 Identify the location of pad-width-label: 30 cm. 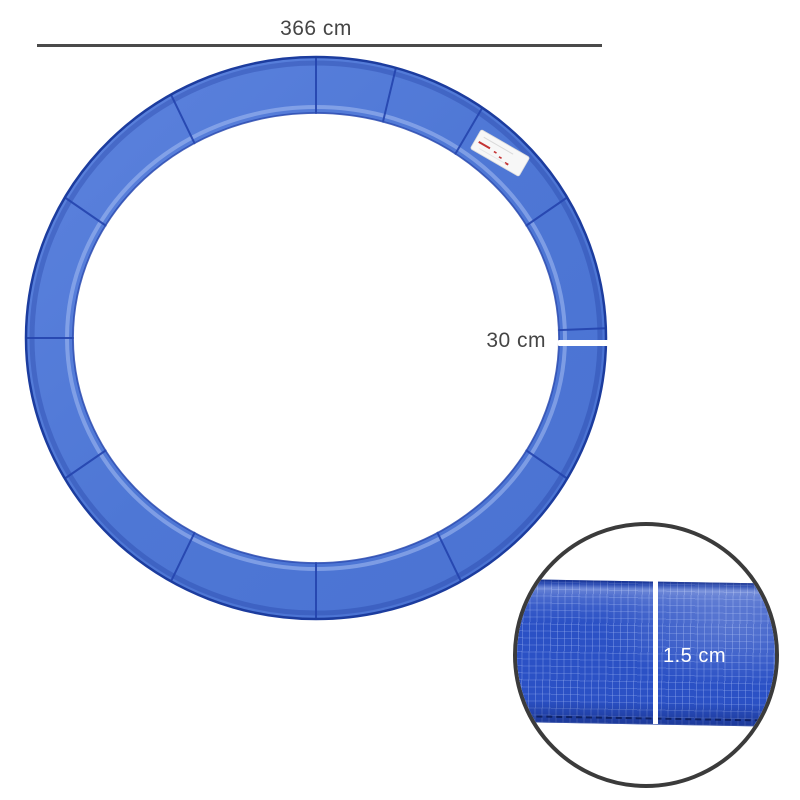
(516, 340).